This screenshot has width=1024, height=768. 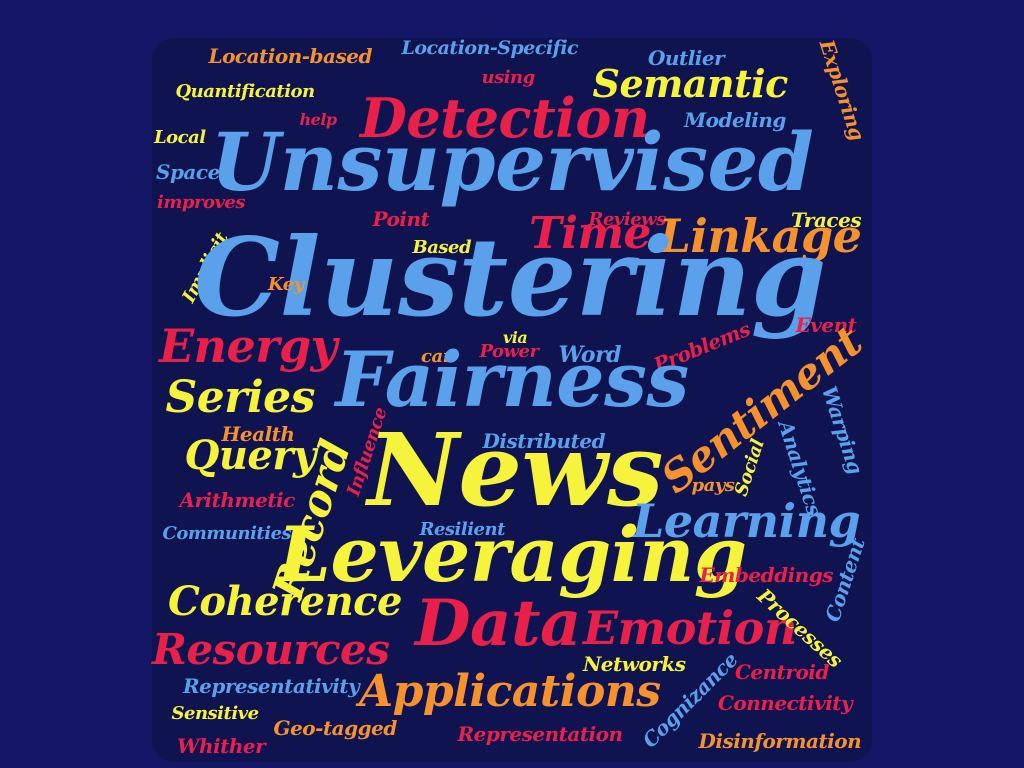 I want to click on word-resources: Resources, so click(x=271, y=649).